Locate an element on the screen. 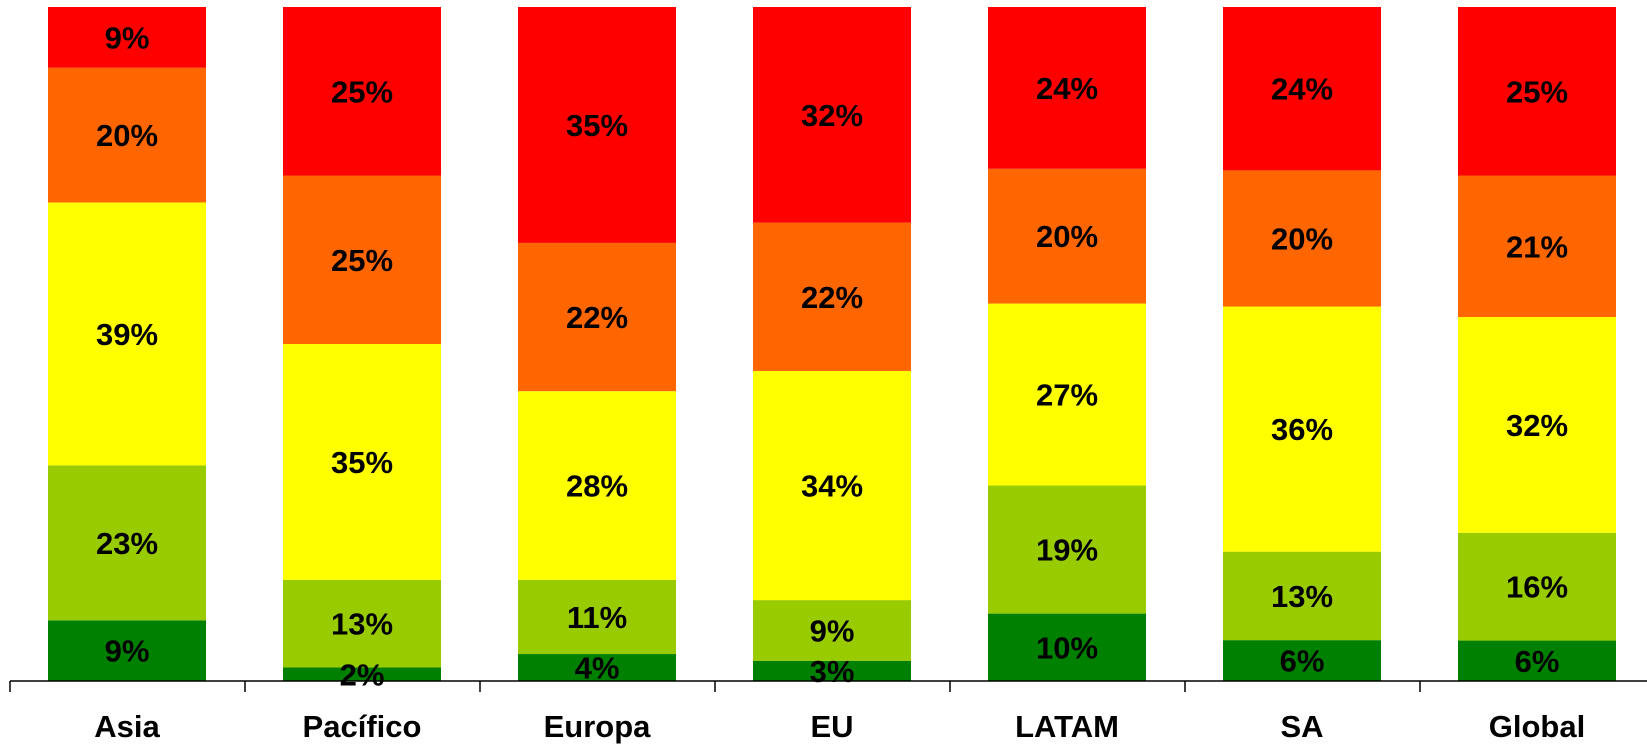  data-label-sa-4: 24% is located at coordinates (1302, 89).